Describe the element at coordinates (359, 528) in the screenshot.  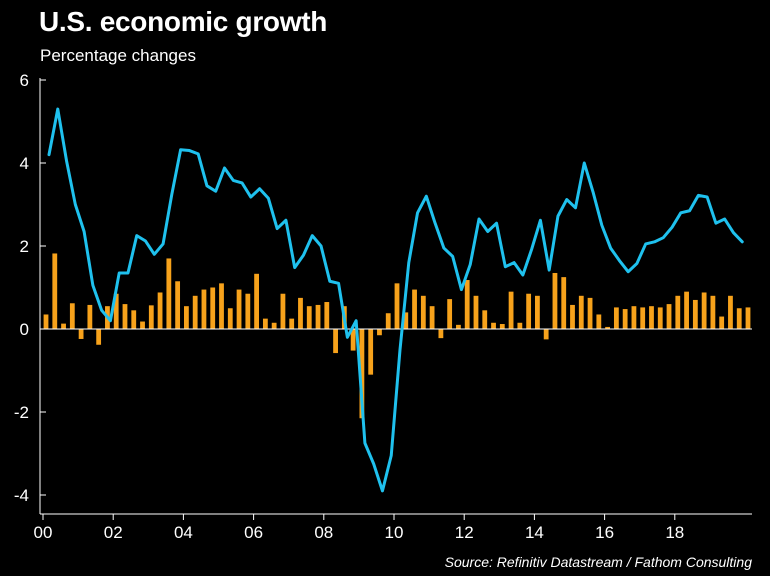
I see `x-axis-ticks: 00 02 04 06 08 10 12 14 16 18` at that location.